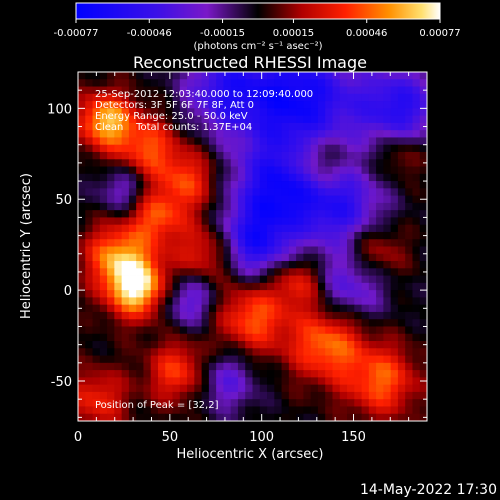 The image size is (500, 500). I want to click on x-tick-label: 0, so click(78, 437).